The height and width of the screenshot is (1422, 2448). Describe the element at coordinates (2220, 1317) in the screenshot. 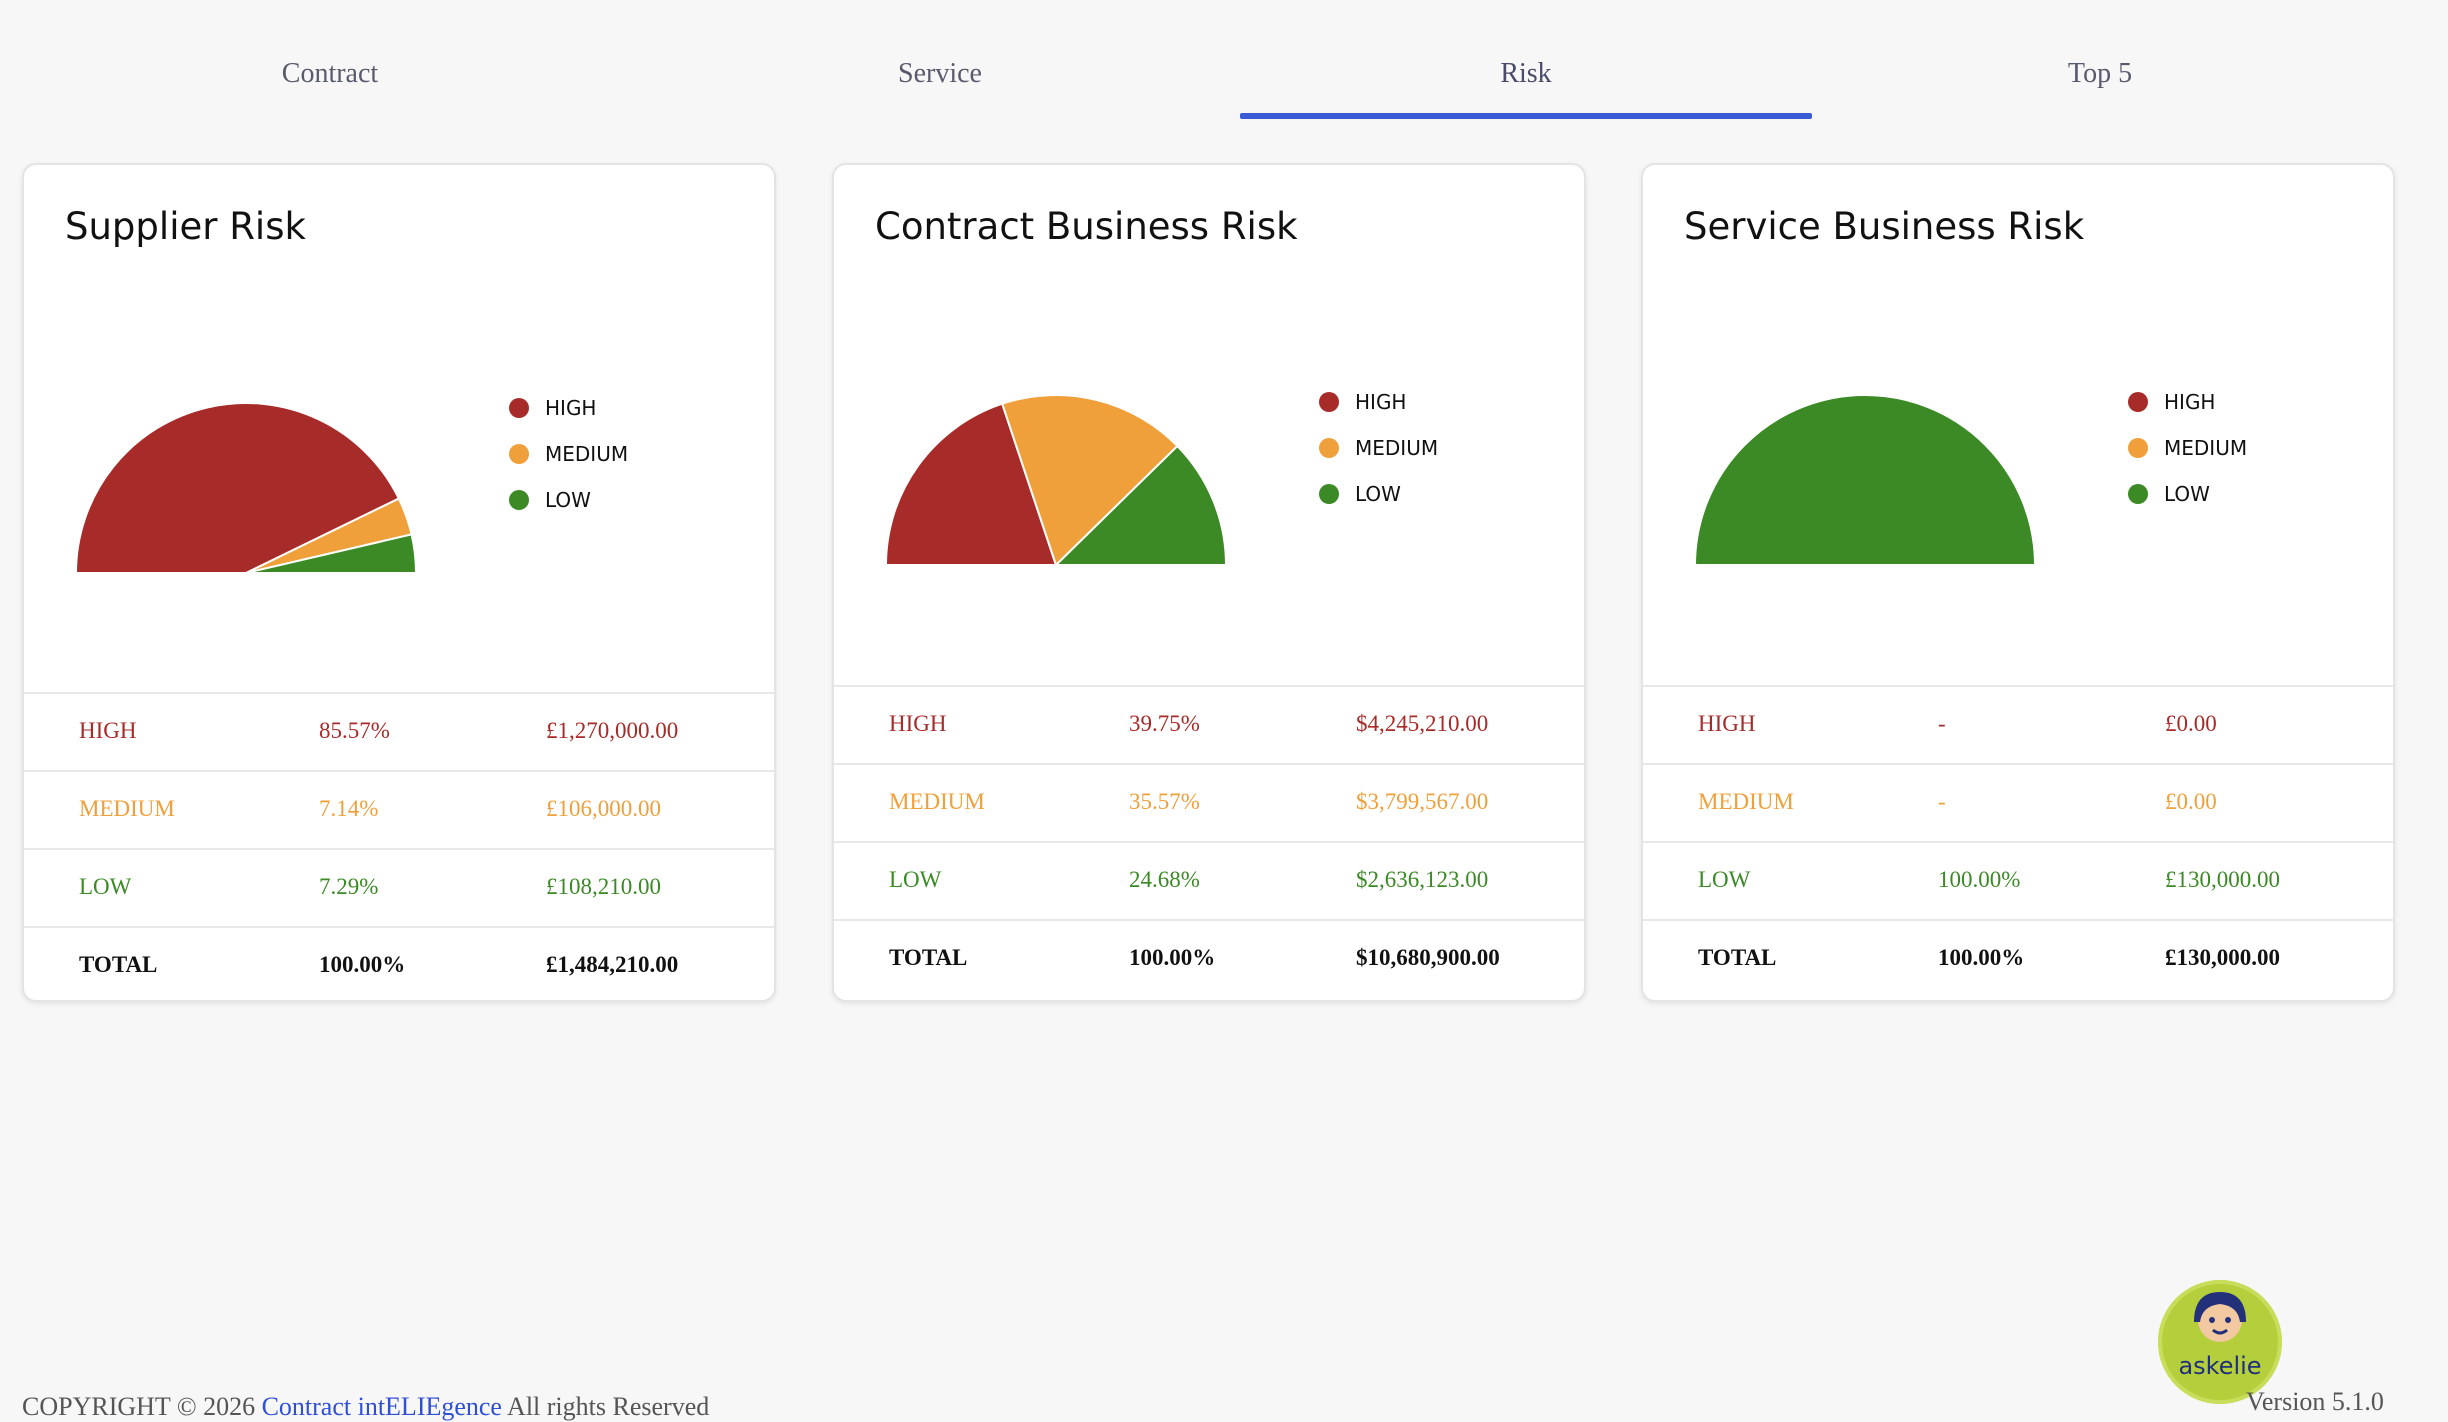

I see `assistant-avatar-icon` at that location.